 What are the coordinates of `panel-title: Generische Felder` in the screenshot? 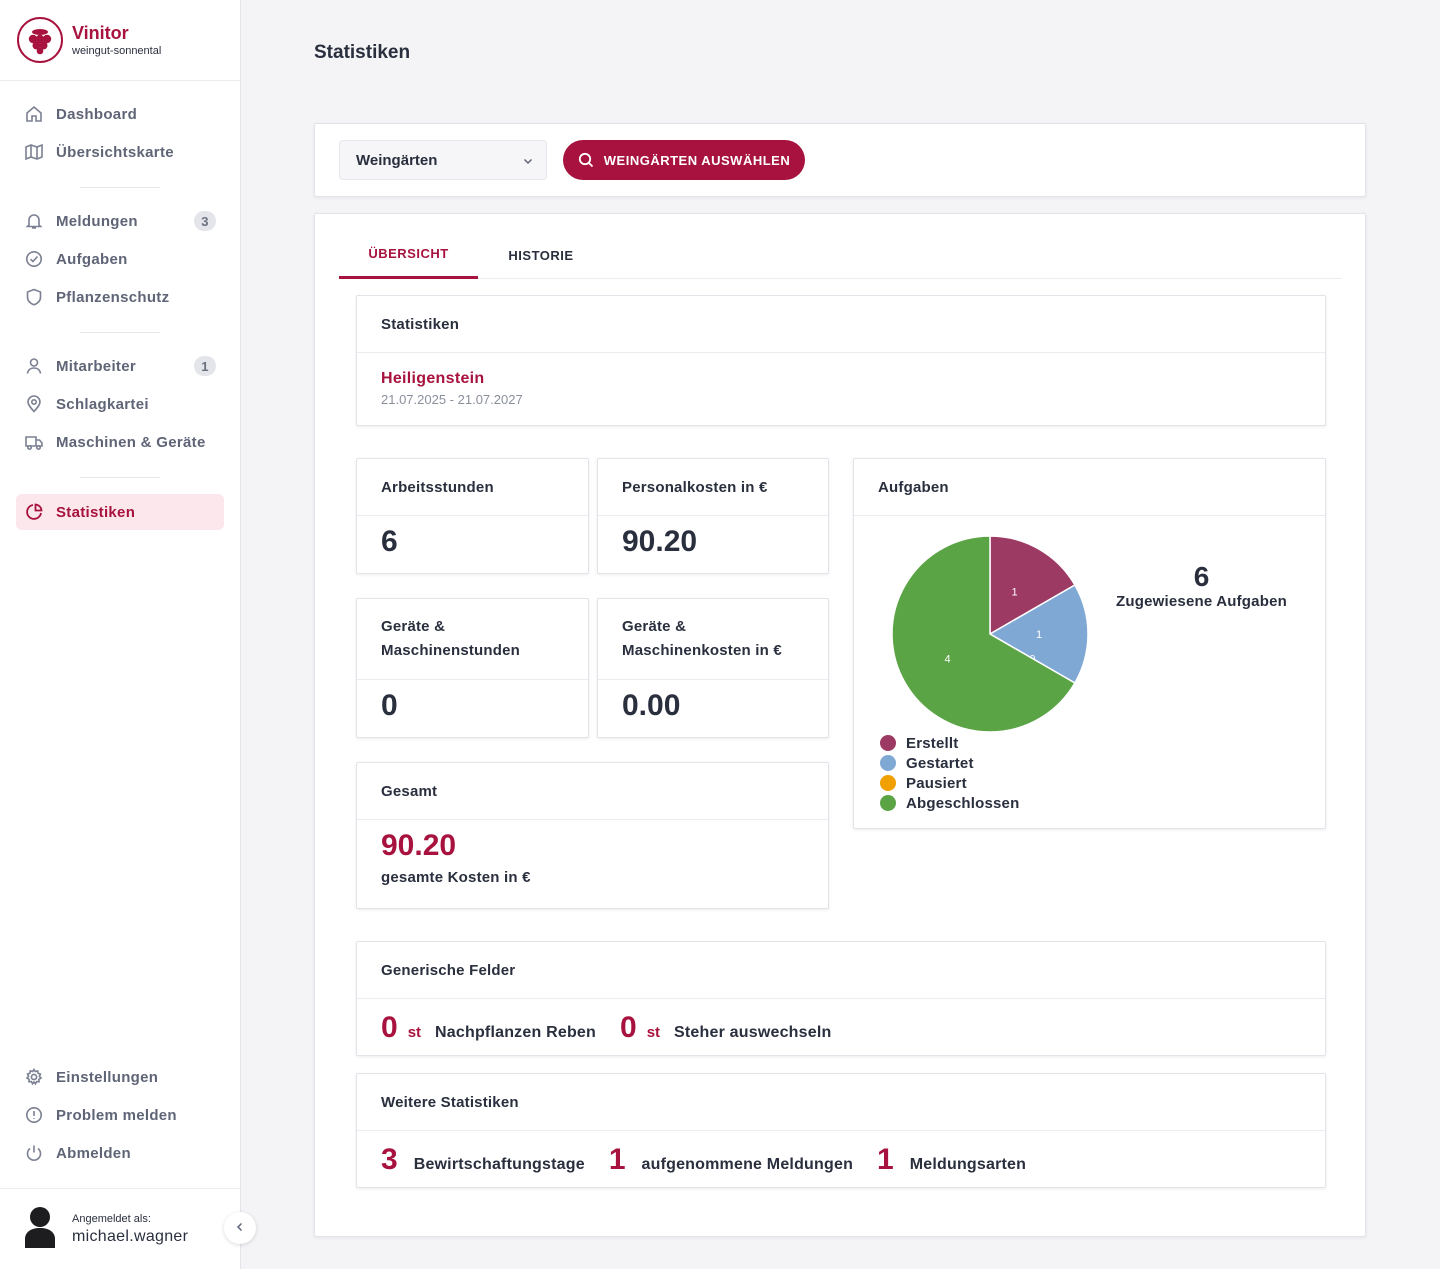 It's located at (841, 970).